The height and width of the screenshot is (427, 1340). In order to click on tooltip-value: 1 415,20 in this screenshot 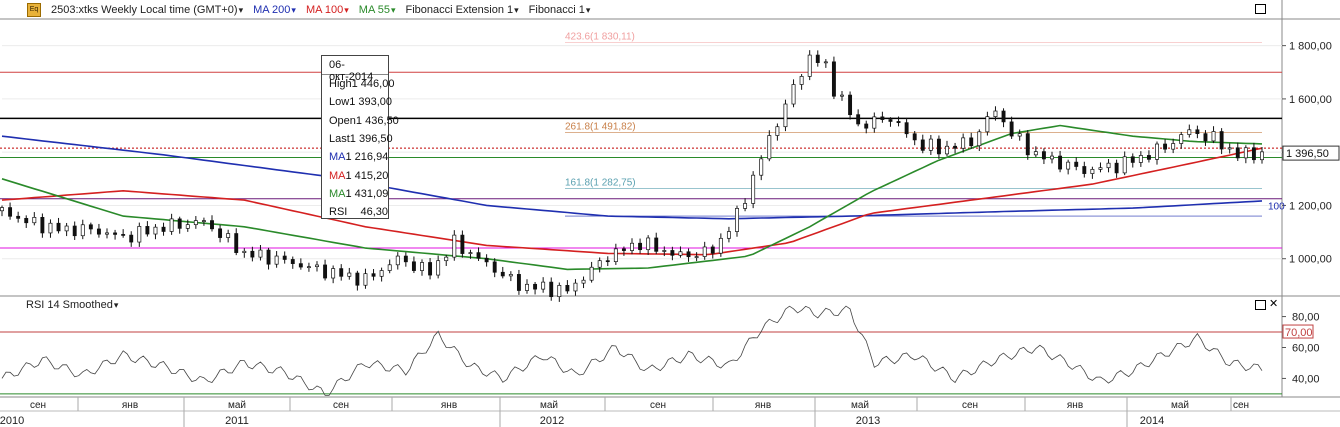, I will do `click(367, 175)`.